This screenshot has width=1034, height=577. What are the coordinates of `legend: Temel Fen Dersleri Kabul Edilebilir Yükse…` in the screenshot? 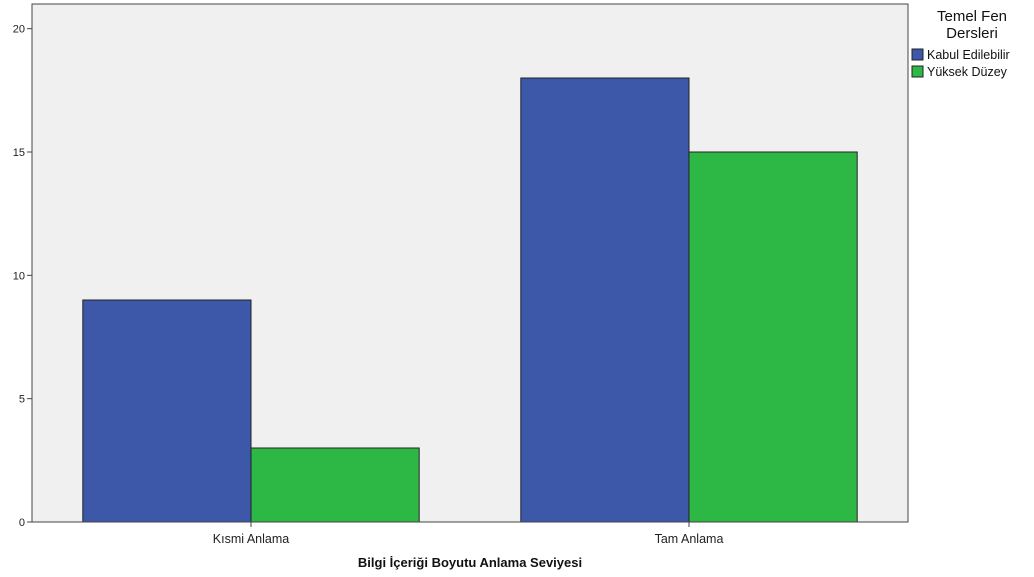 It's located at (960, 43).